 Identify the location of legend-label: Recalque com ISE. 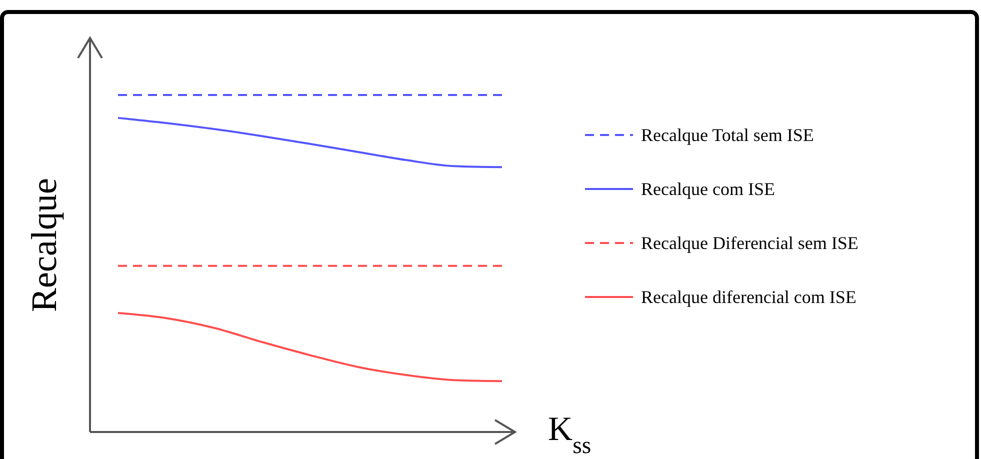
(708, 189).